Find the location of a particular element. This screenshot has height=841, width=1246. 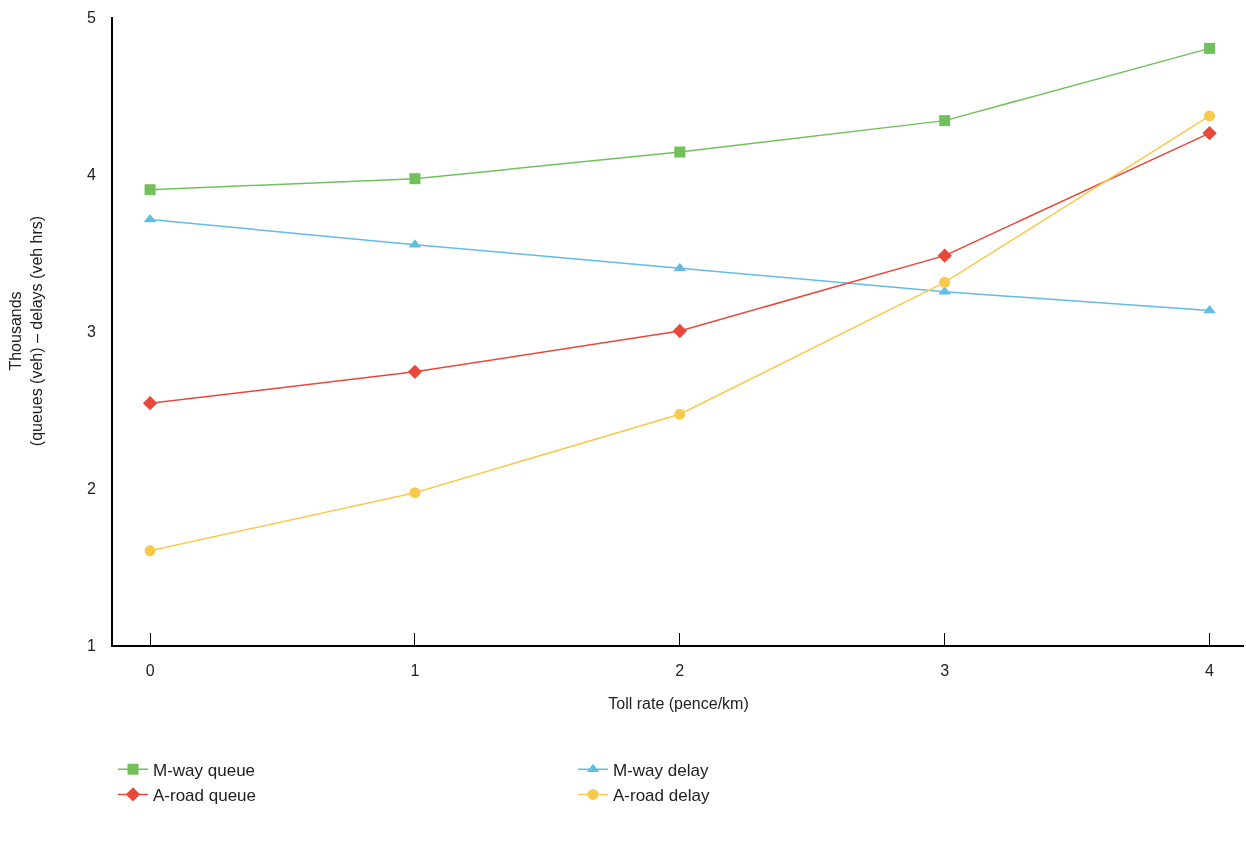

y-tick-label: 4 is located at coordinates (91, 174).